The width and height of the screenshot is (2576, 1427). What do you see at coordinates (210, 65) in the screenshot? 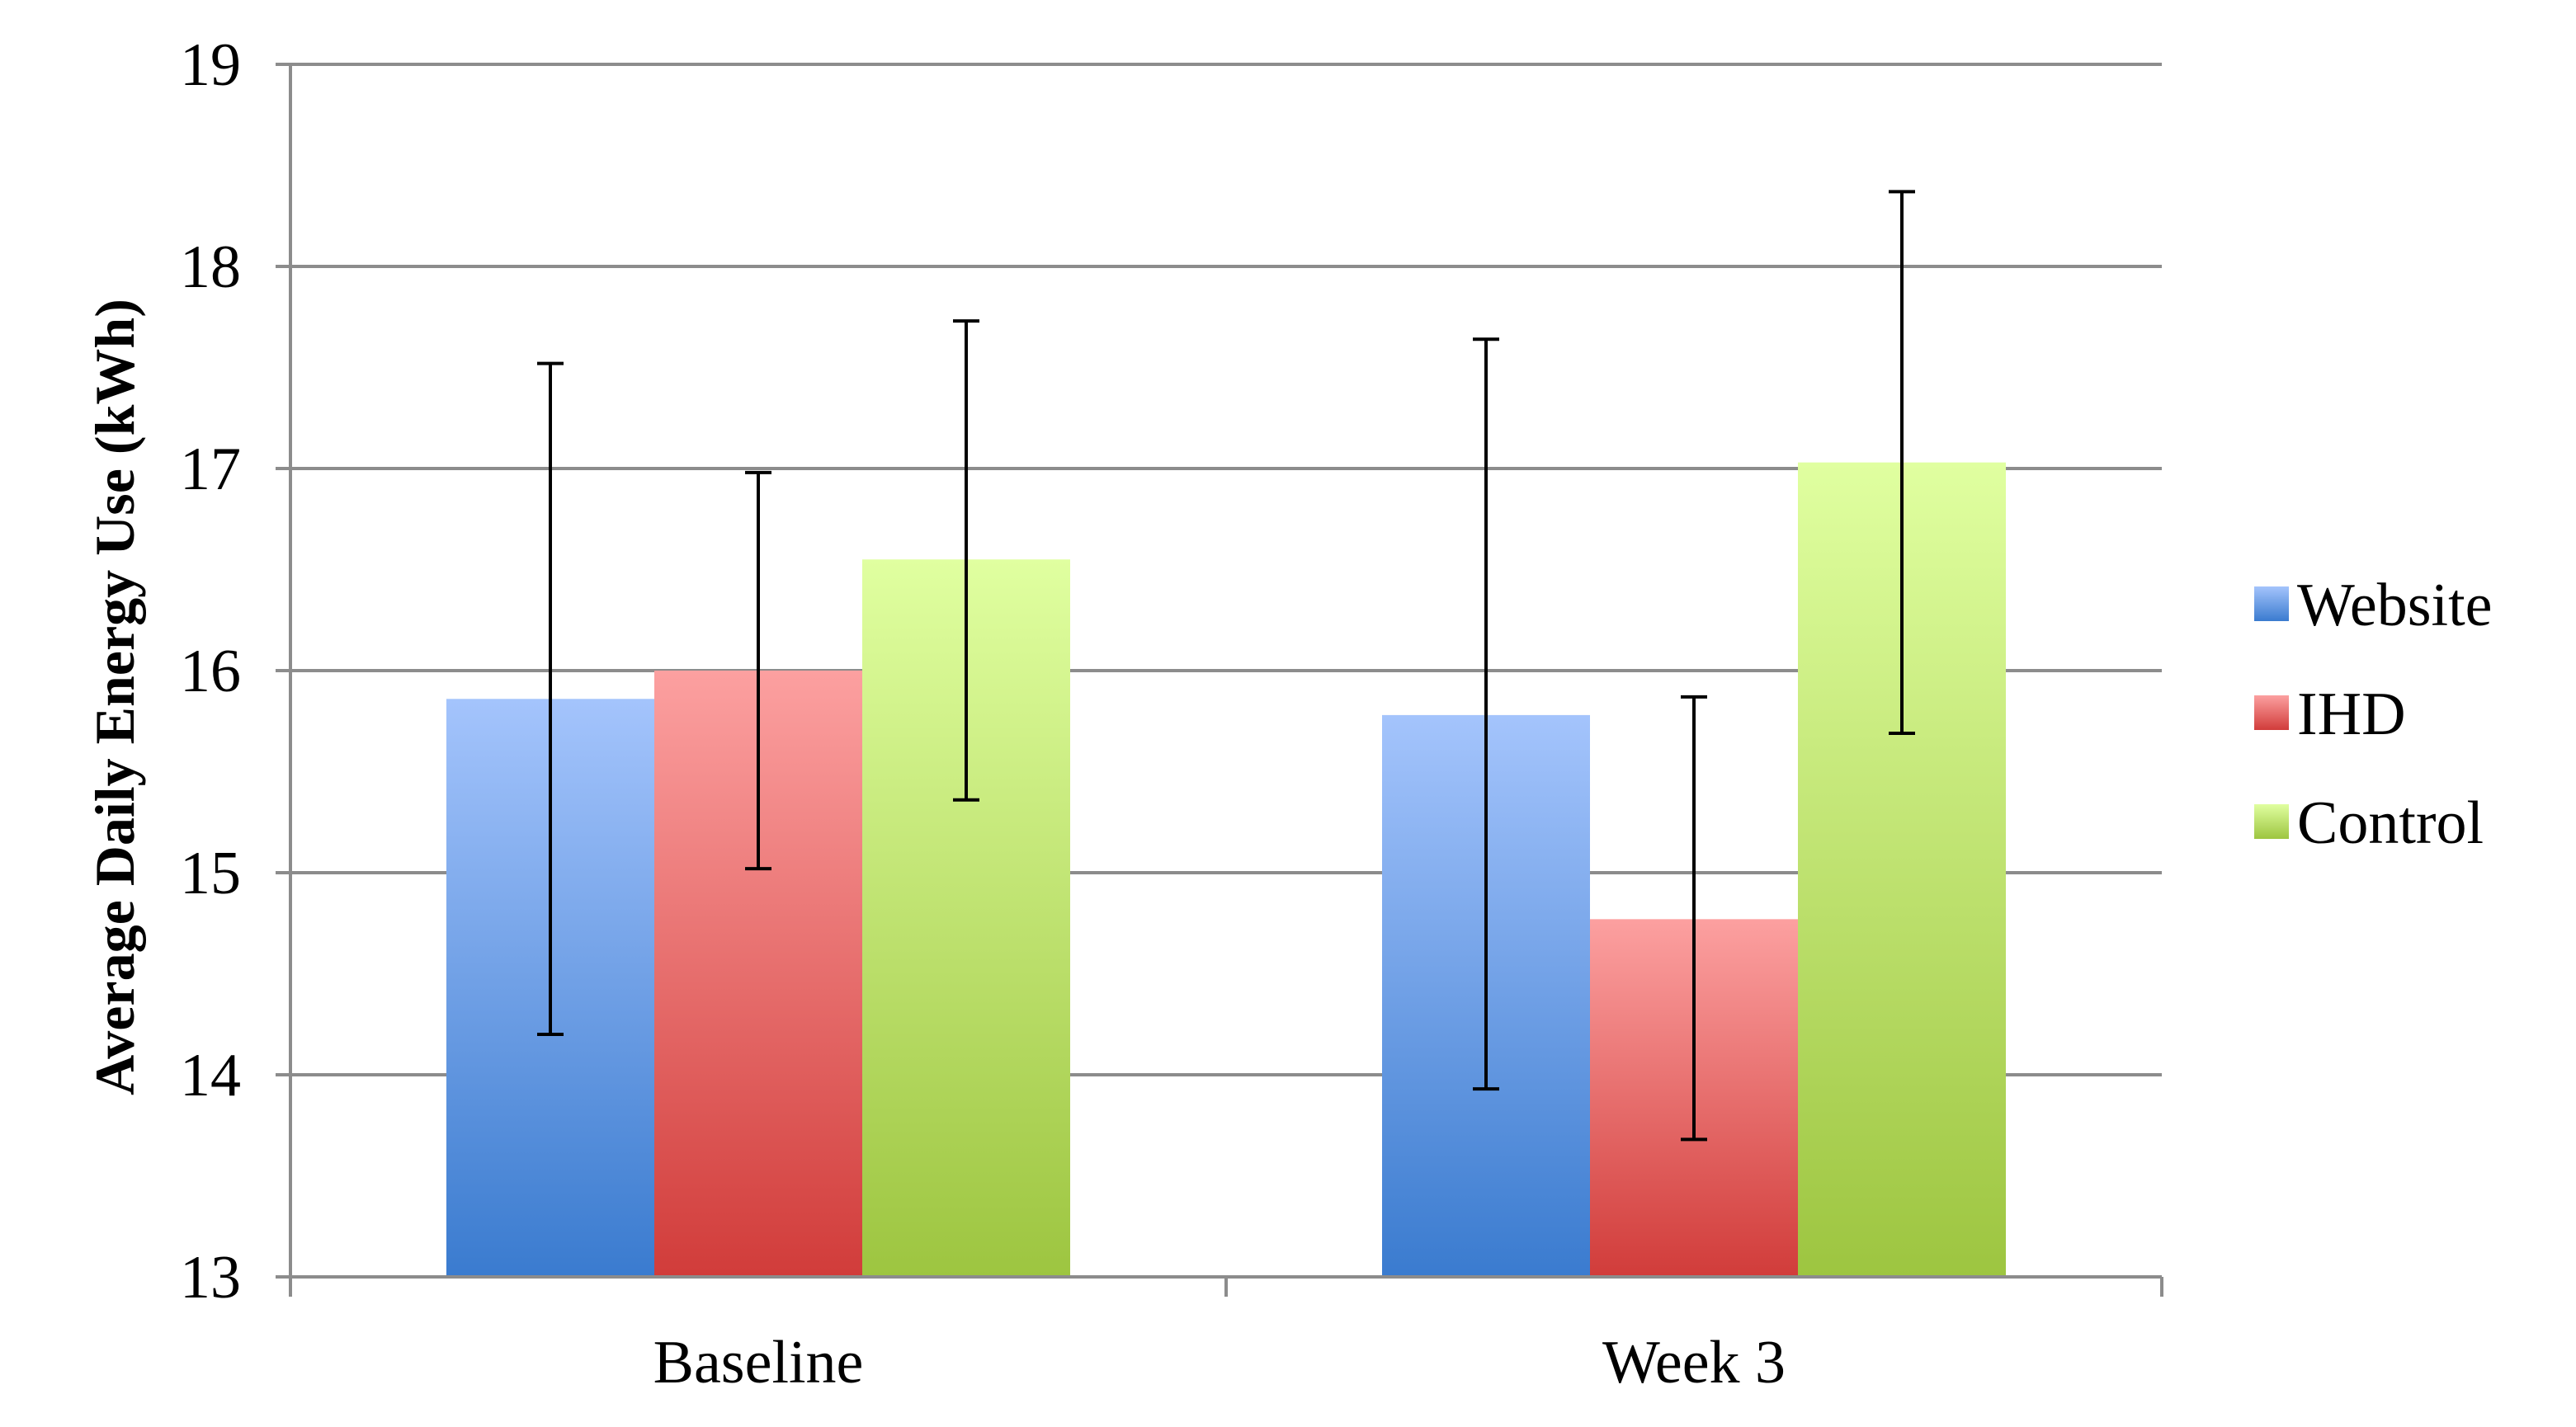
I see `y-tick-label: 19` at bounding box center [210, 65].